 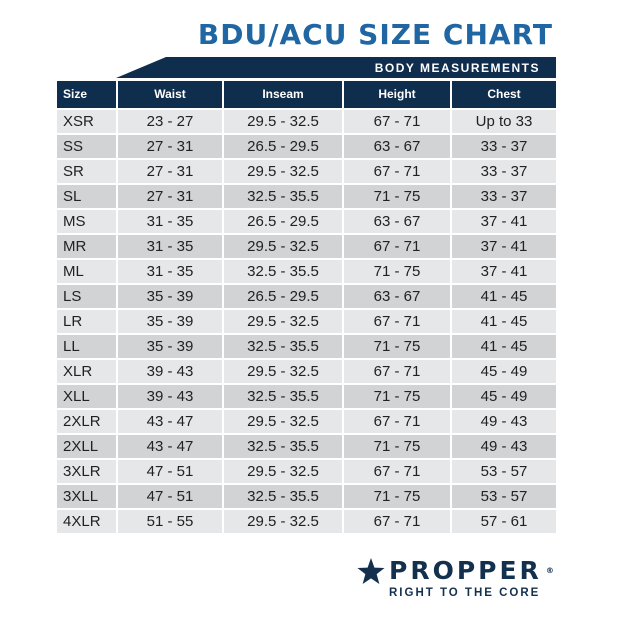 What do you see at coordinates (551, 570) in the screenshot?
I see `registered-mark: ®` at bounding box center [551, 570].